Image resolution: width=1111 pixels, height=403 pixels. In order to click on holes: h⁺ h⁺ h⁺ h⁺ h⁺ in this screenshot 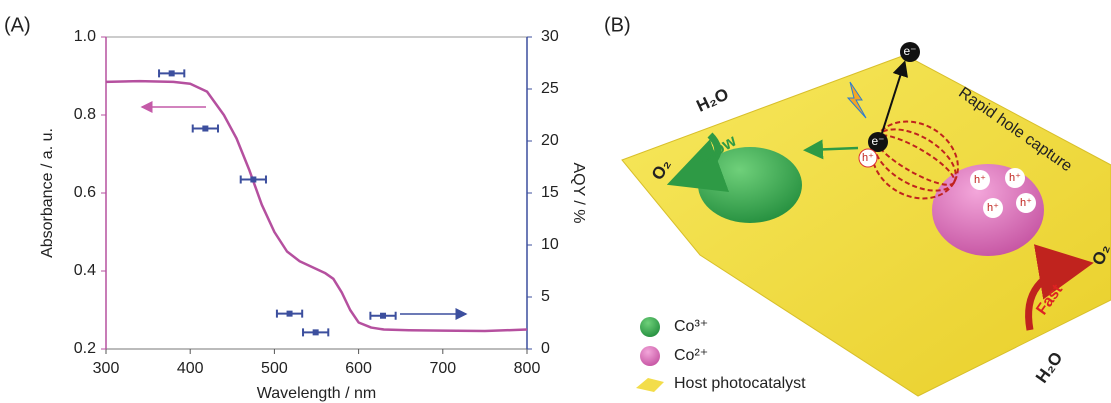, I will do `click(947, 183)`.